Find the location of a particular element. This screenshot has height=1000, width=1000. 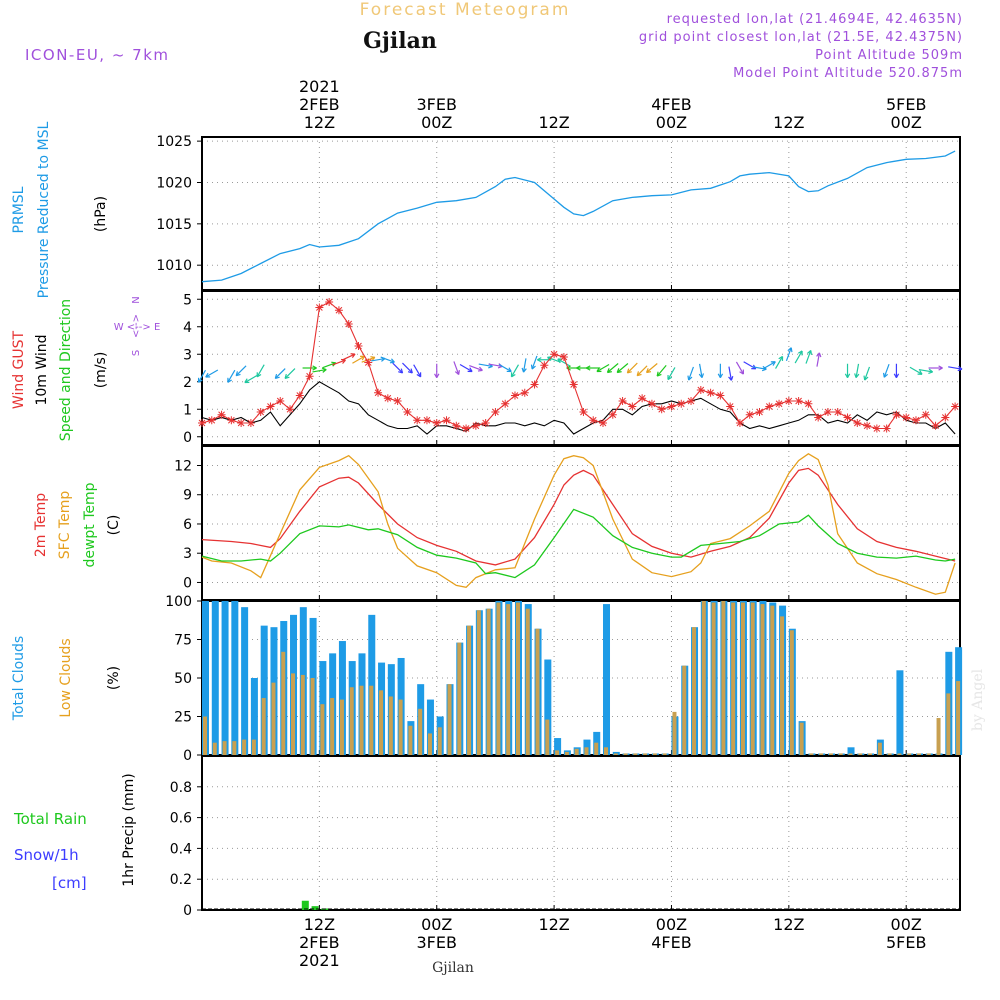

bottom-time-label: 3FEB is located at coordinates (437, 942).